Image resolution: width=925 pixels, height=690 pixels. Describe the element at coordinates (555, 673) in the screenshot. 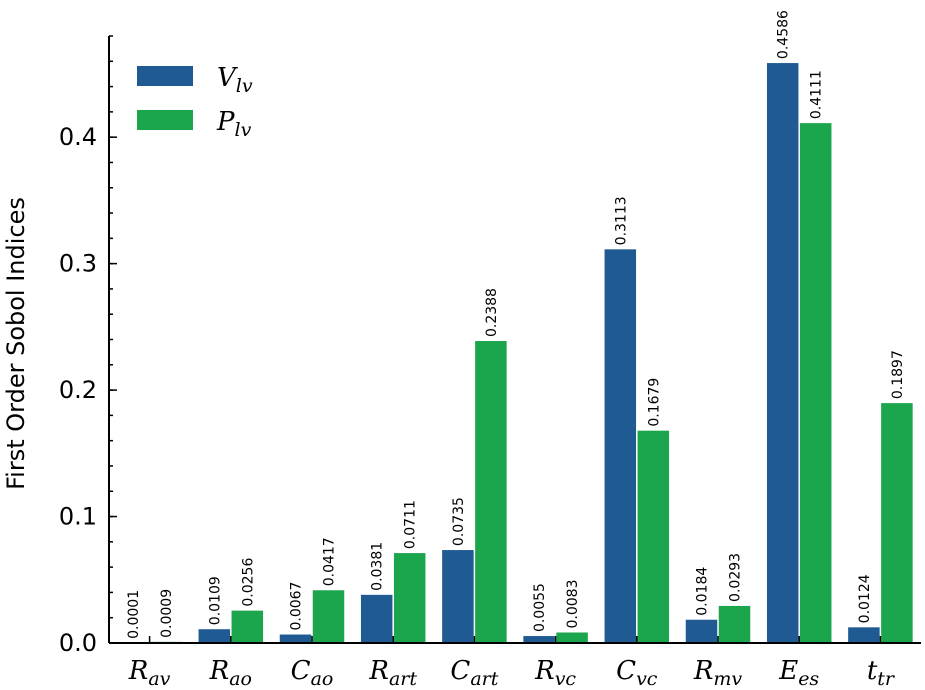

I see `x-tick-label: Rvc` at that location.